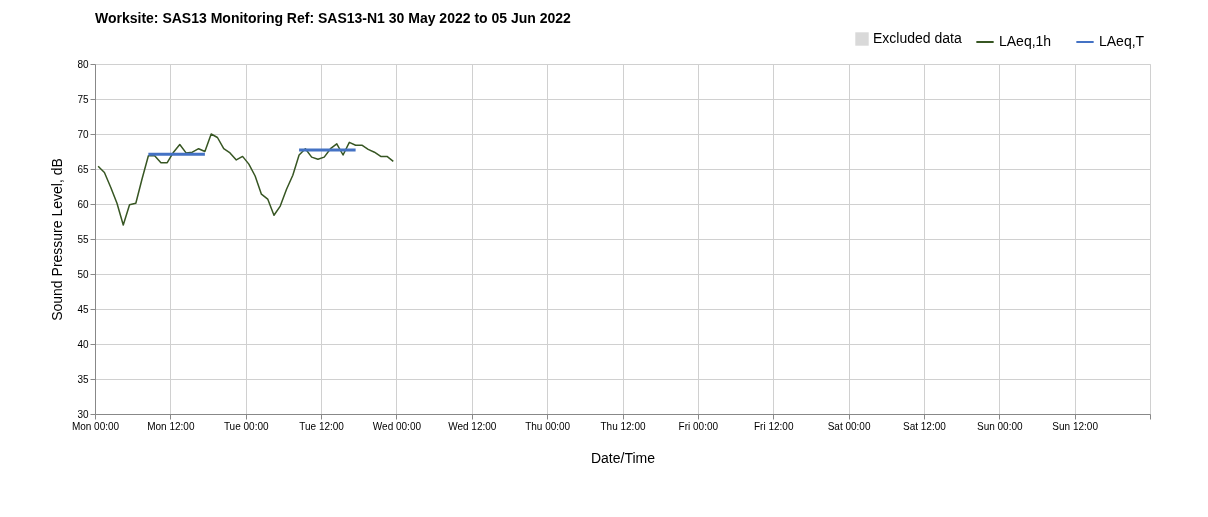  Describe the element at coordinates (83, 414) in the screenshot. I see `y-tick-label: 30` at that location.